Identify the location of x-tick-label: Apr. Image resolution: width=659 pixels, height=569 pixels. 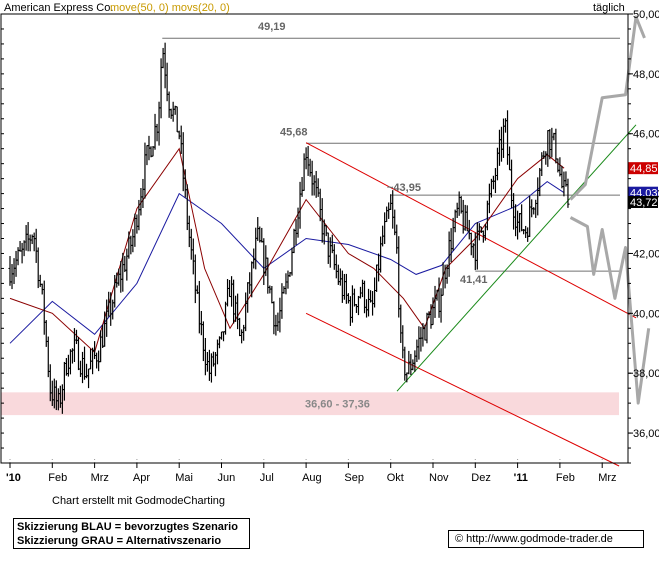
(141, 478).